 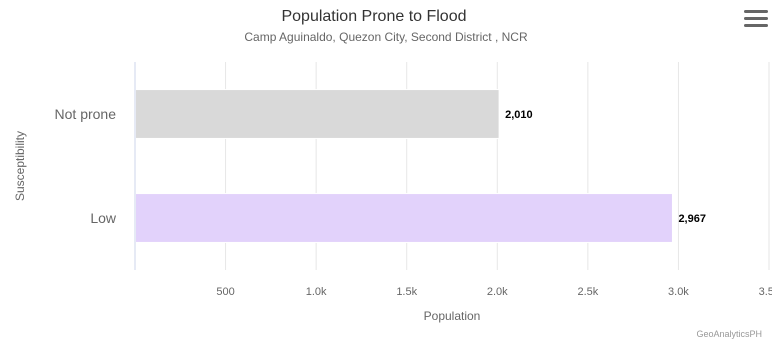 What do you see at coordinates (404, 218) in the screenshot?
I see `bar-low` at bounding box center [404, 218].